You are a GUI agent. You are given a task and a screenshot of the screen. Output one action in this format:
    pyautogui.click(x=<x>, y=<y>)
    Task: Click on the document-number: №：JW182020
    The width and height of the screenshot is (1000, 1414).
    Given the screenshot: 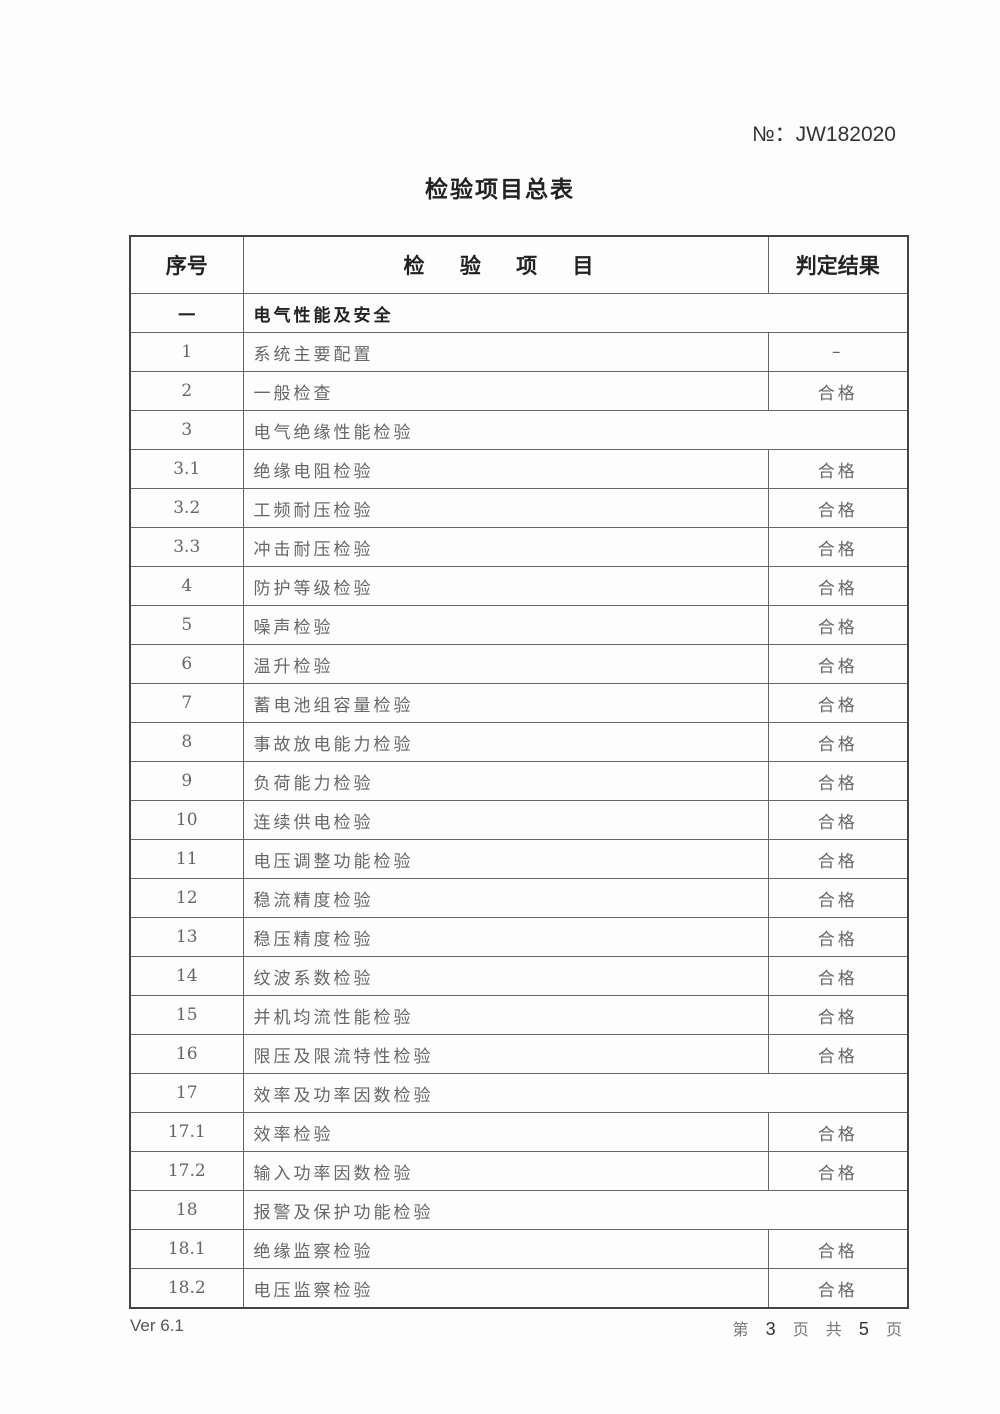 What is the action you would take?
    pyautogui.click(x=824, y=134)
    